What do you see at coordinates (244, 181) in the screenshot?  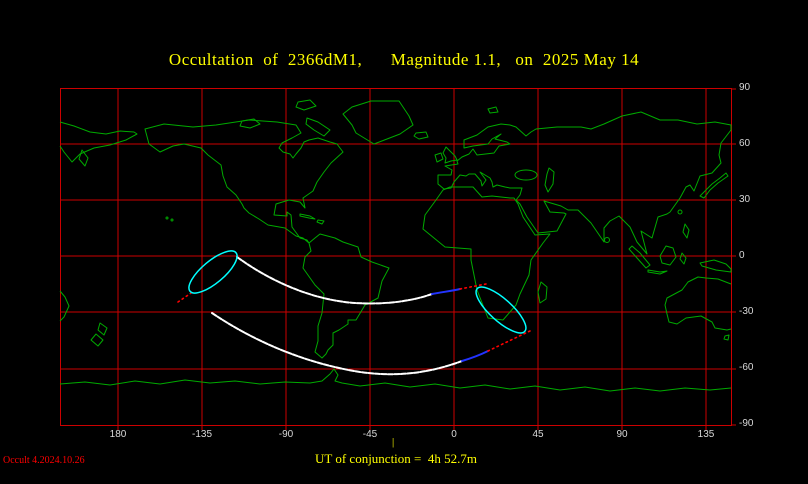 I see `coastline-north-america` at bounding box center [244, 181].